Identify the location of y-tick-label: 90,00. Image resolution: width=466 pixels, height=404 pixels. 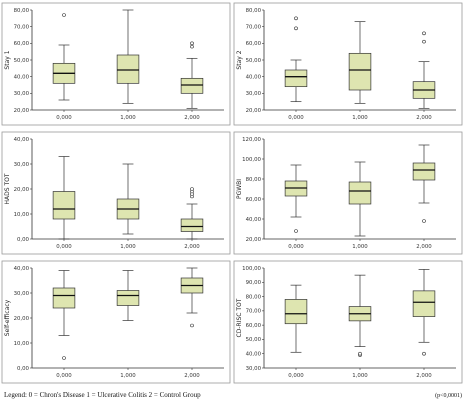
(254, 283).